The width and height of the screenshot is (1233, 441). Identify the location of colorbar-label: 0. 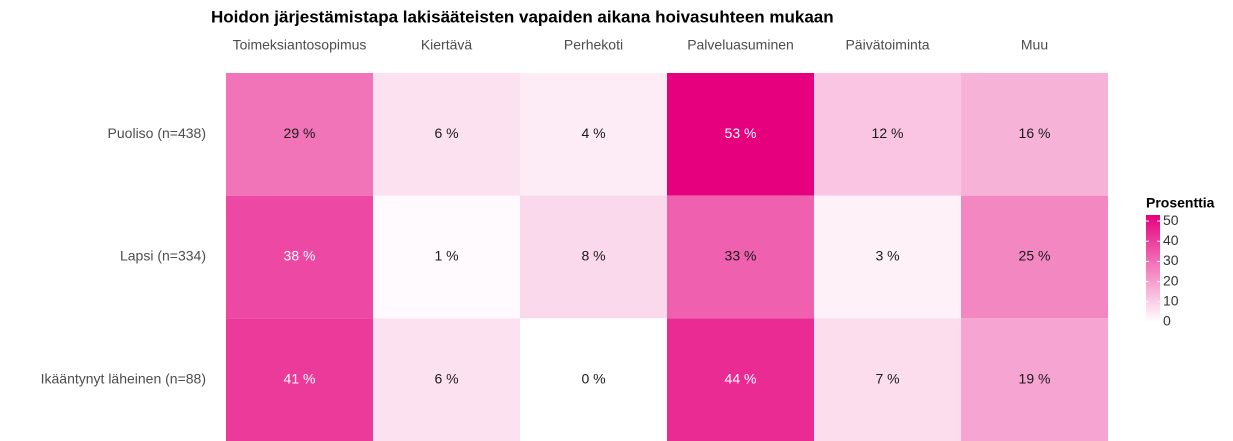
(1167, 321).